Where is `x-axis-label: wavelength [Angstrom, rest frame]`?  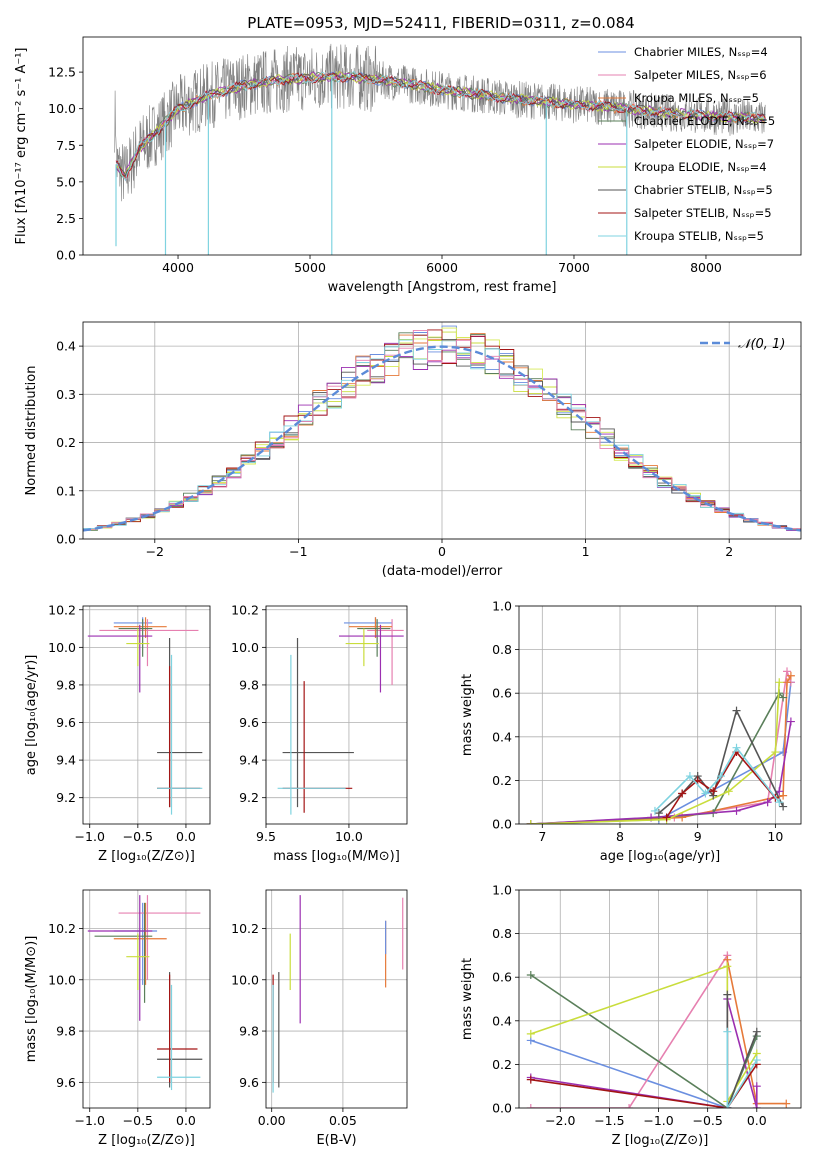 x-axis-label: wavelength [Angstrom, rest frame] is located at coordinates (442, 287).